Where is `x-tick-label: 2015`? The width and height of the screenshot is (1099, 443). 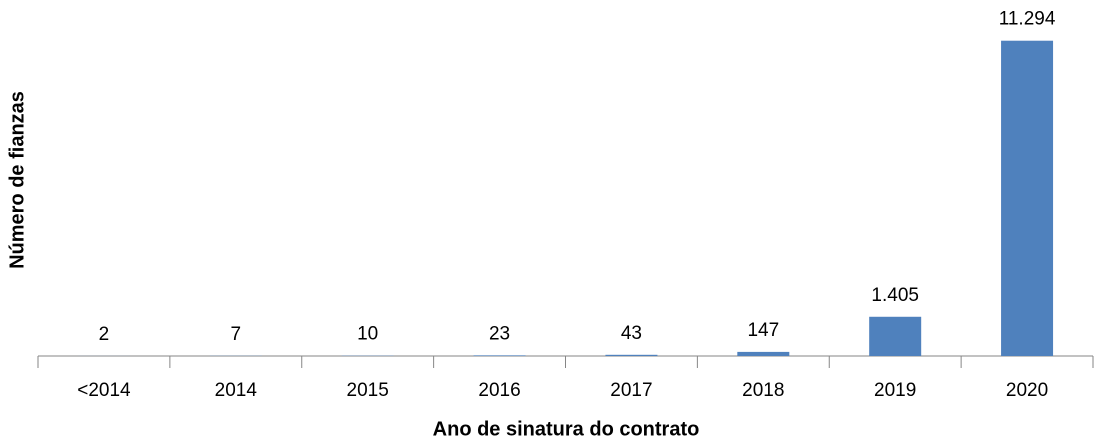 x-tick-label: 2015 is located at coordinates (368, 390).